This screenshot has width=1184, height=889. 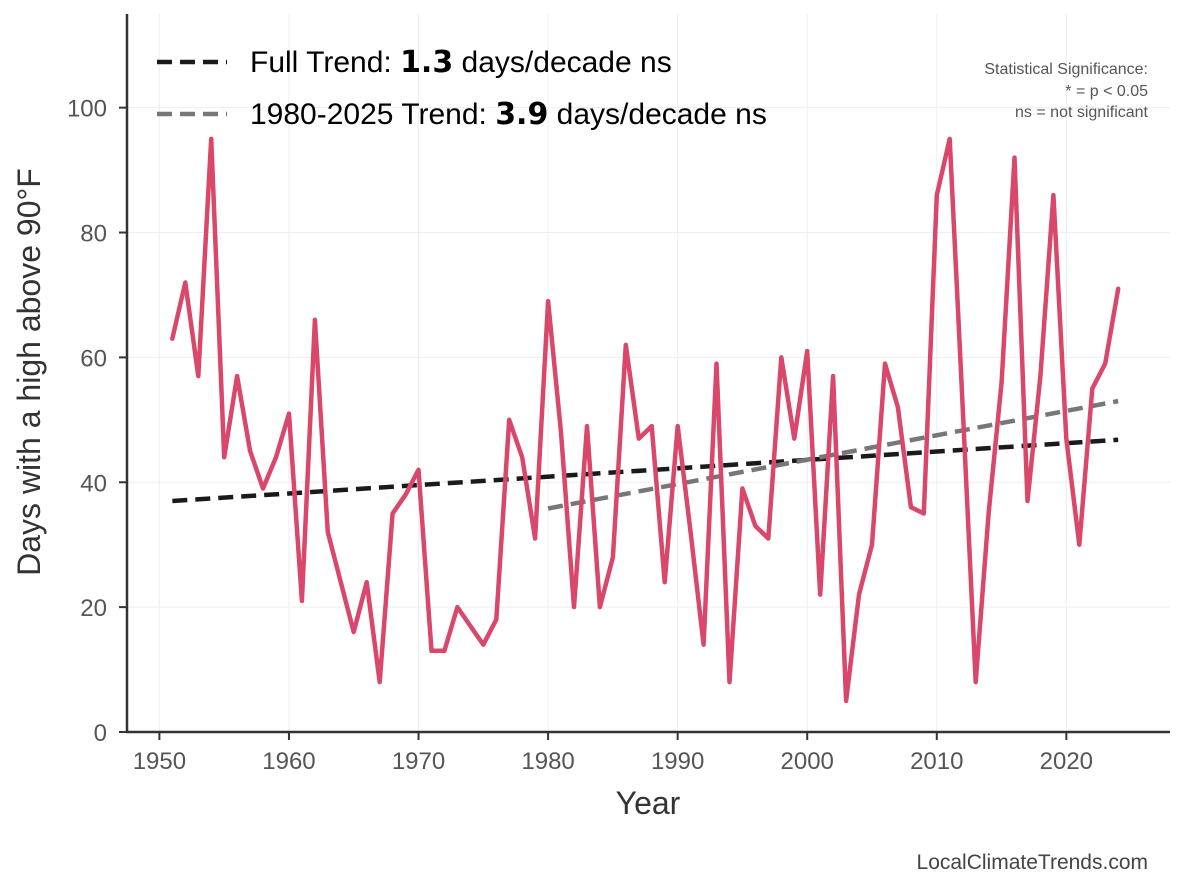 I want to click on y-tick-label: 60, so click(x=93, y=358).